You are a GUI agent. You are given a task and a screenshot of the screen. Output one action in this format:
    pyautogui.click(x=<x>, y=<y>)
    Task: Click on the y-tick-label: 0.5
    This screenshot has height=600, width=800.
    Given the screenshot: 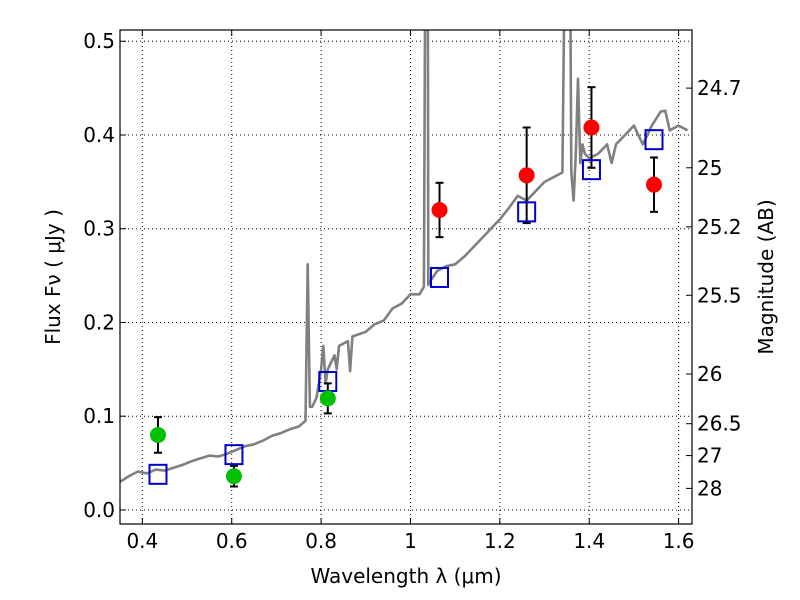 What is the action you would take?
    pyautogui.click(x=99, y=41)
    